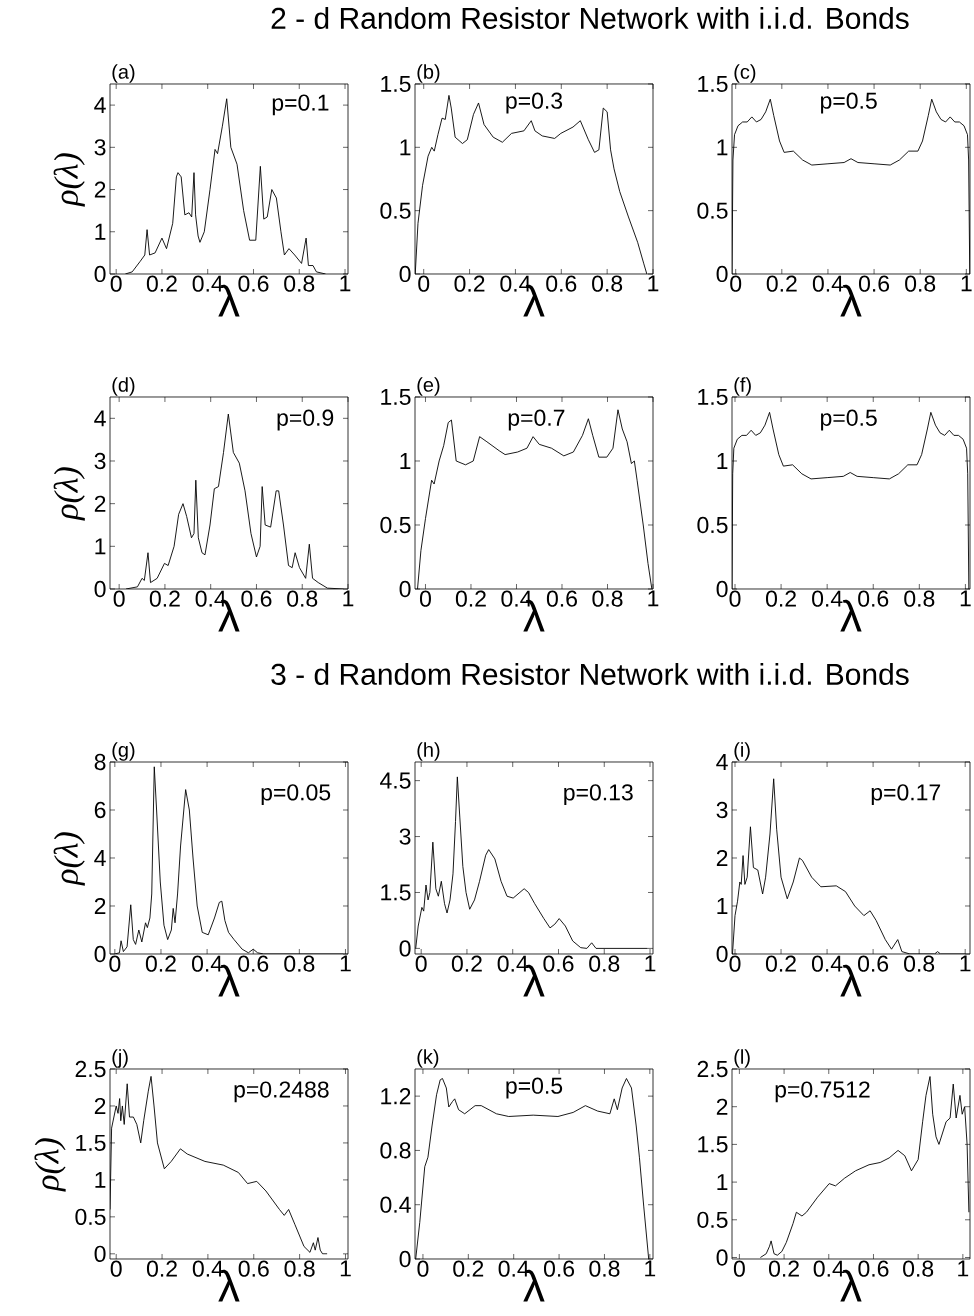 Image resolution: width=974 pixels, height=1316 pixels. What do you see at coordinates (742, 751) in the screenshot?
I see `text: (i)` at bounding box center [742, 751].